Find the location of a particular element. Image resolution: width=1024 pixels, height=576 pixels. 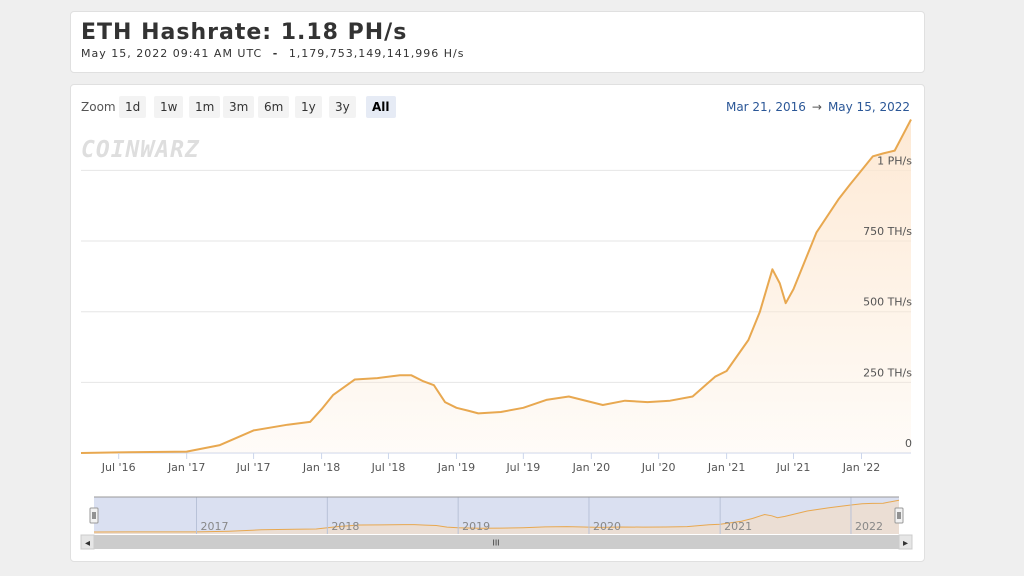

x-tick-label: Jan '20 is located at coordinates (591, 467).